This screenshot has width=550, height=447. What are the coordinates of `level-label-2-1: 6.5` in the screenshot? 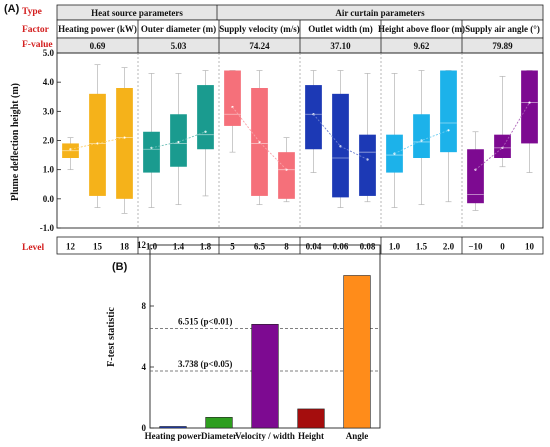 It's located at (260, 247).